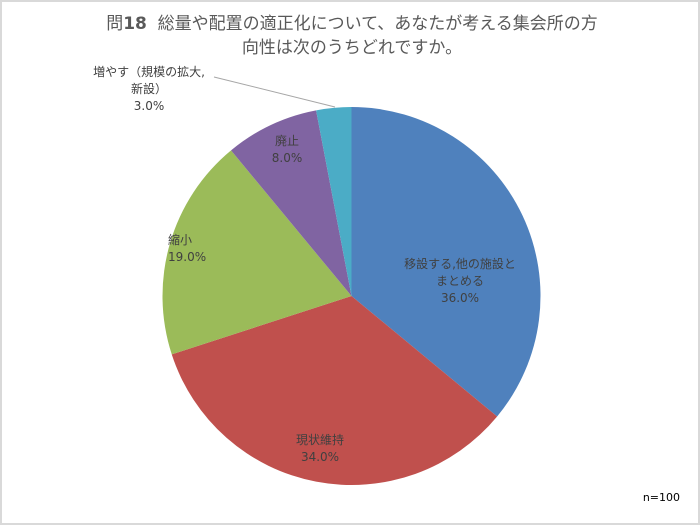  I want to click on label-reduce-pct: 19.0%, so click(187, 257).